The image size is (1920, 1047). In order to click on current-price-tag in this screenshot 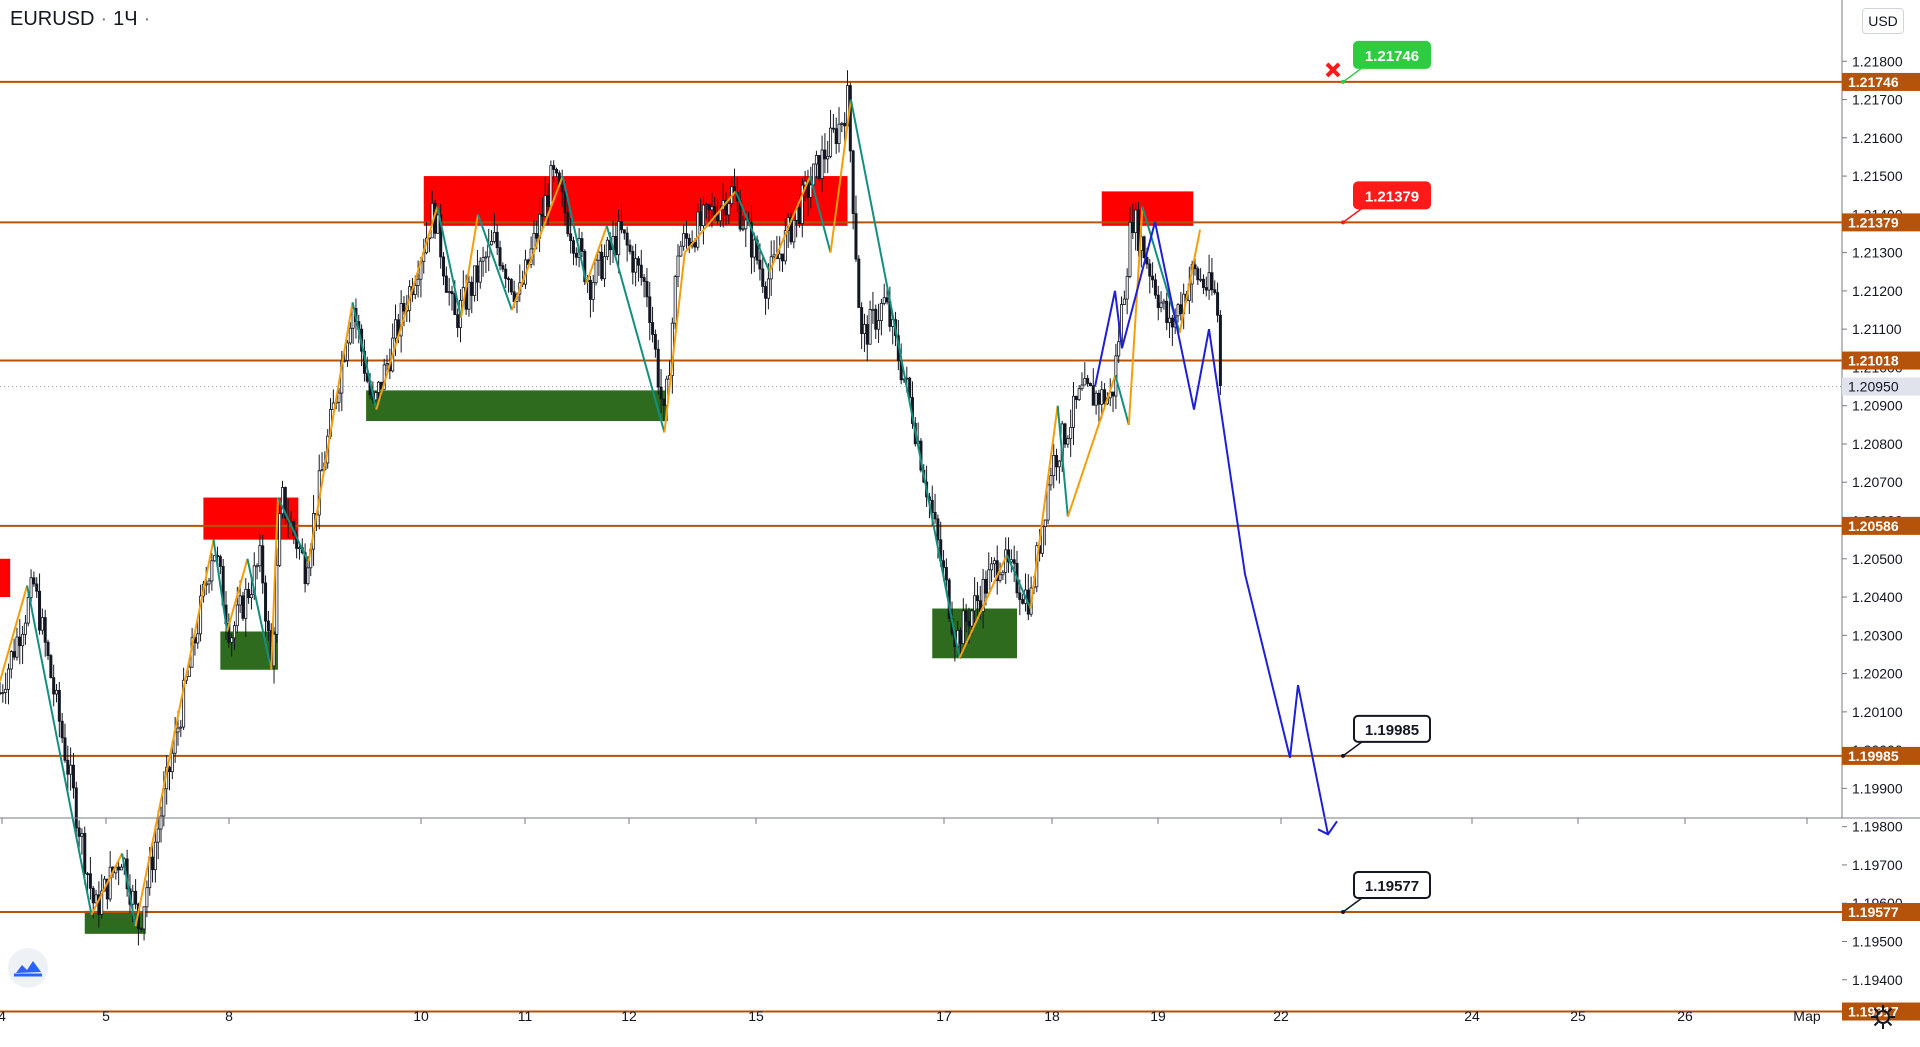, I will do `click(1881, 386)`.